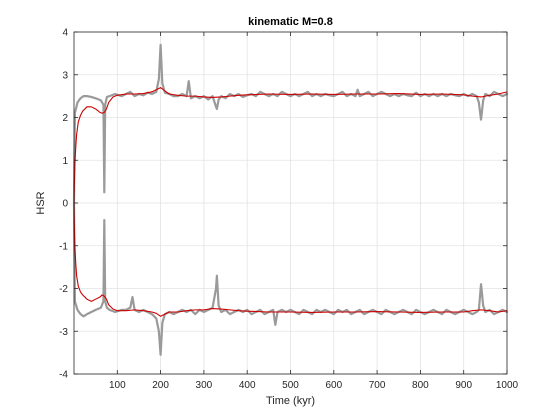  I want to click on y-tick-label: 1, so click(65, 161).